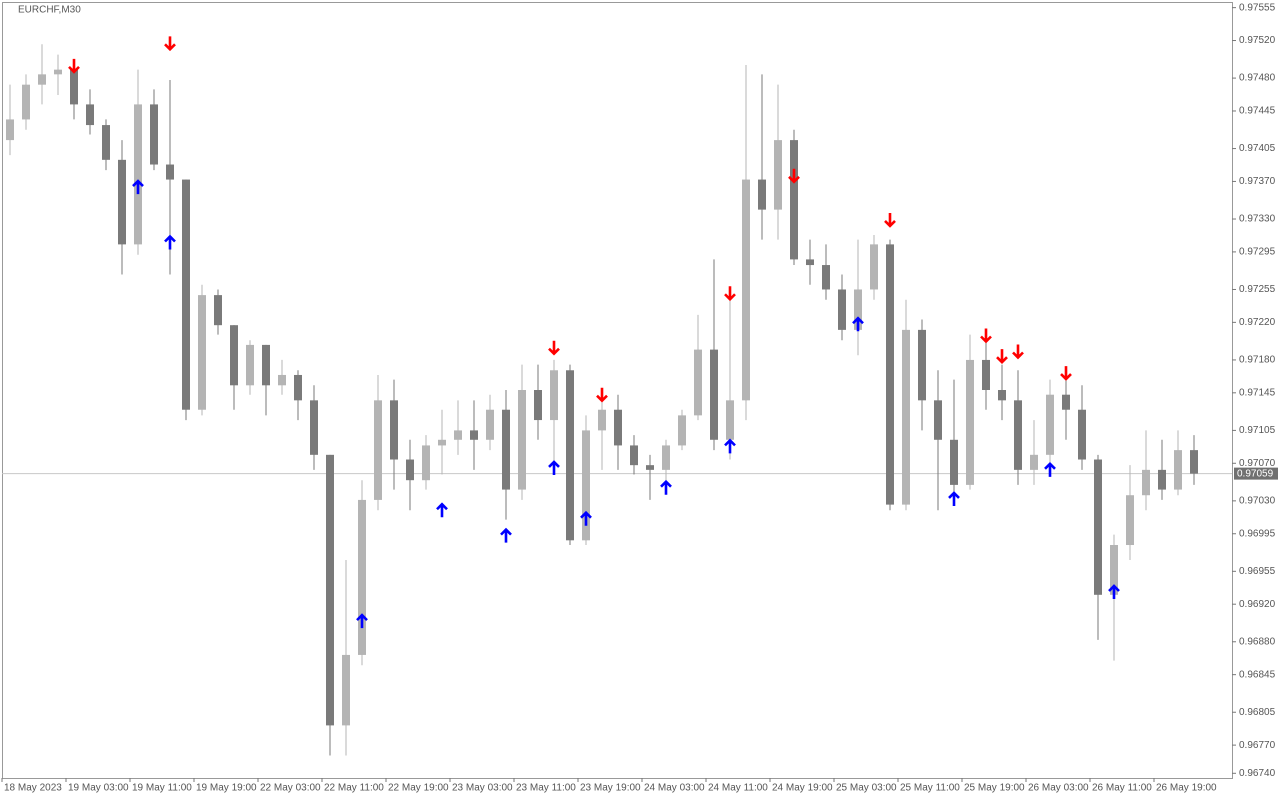 Image resolution: width=1280 pixels, height=800 pixels. Describe the element at coordinates (1257, 392) in the screenshot. I see `y-tick-label: 0.97145` at that location.